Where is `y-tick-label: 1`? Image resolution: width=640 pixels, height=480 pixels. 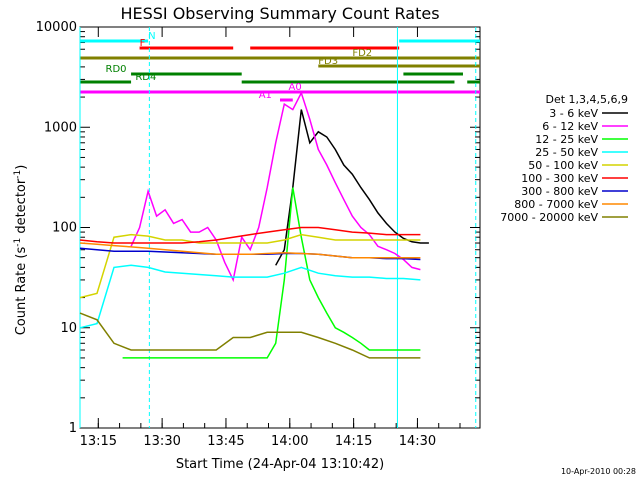 y-tick-label: 1 is located at coordinates (73, 428).